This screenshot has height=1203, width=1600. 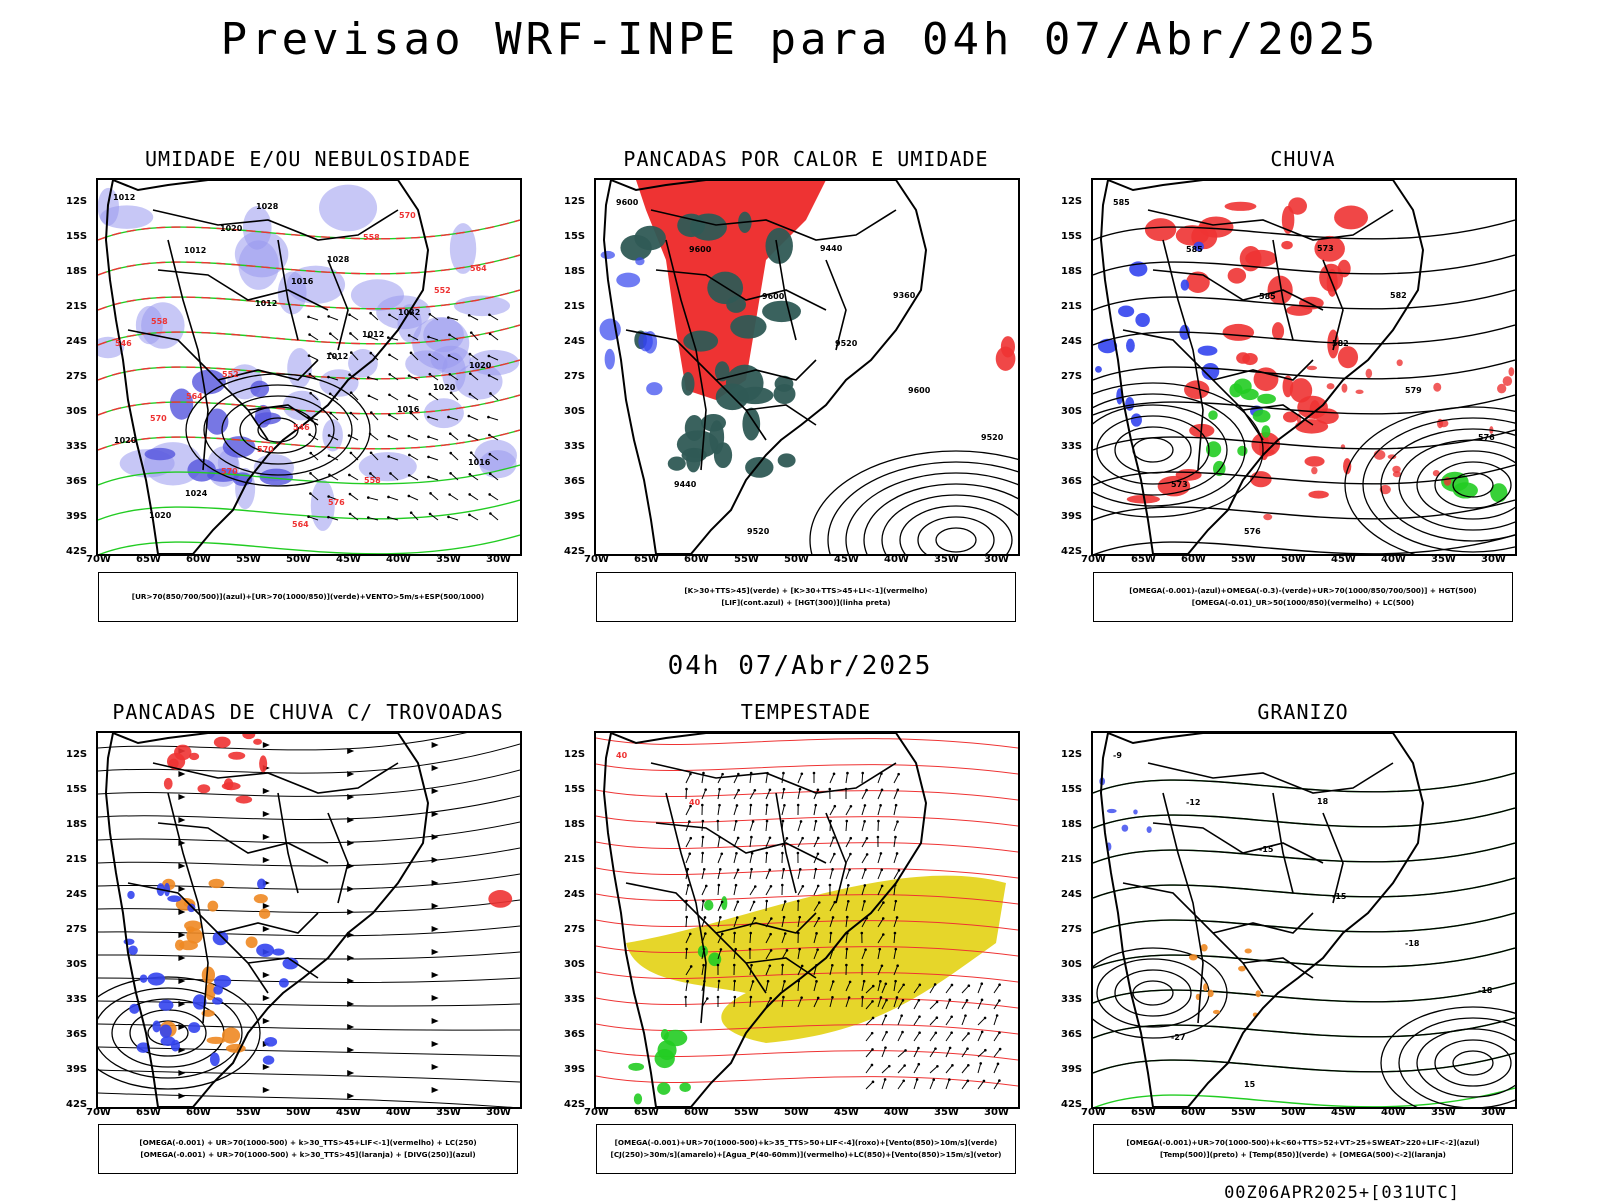 I want to click on contour-label: 1024, so click(x=196, y=493).